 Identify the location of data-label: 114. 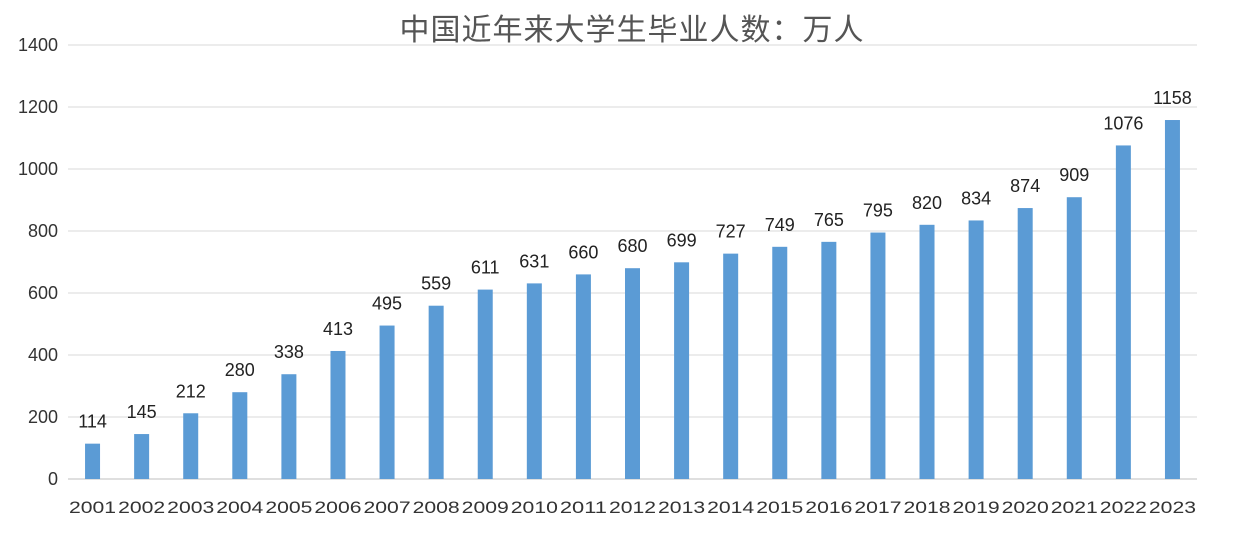
(92, 422).